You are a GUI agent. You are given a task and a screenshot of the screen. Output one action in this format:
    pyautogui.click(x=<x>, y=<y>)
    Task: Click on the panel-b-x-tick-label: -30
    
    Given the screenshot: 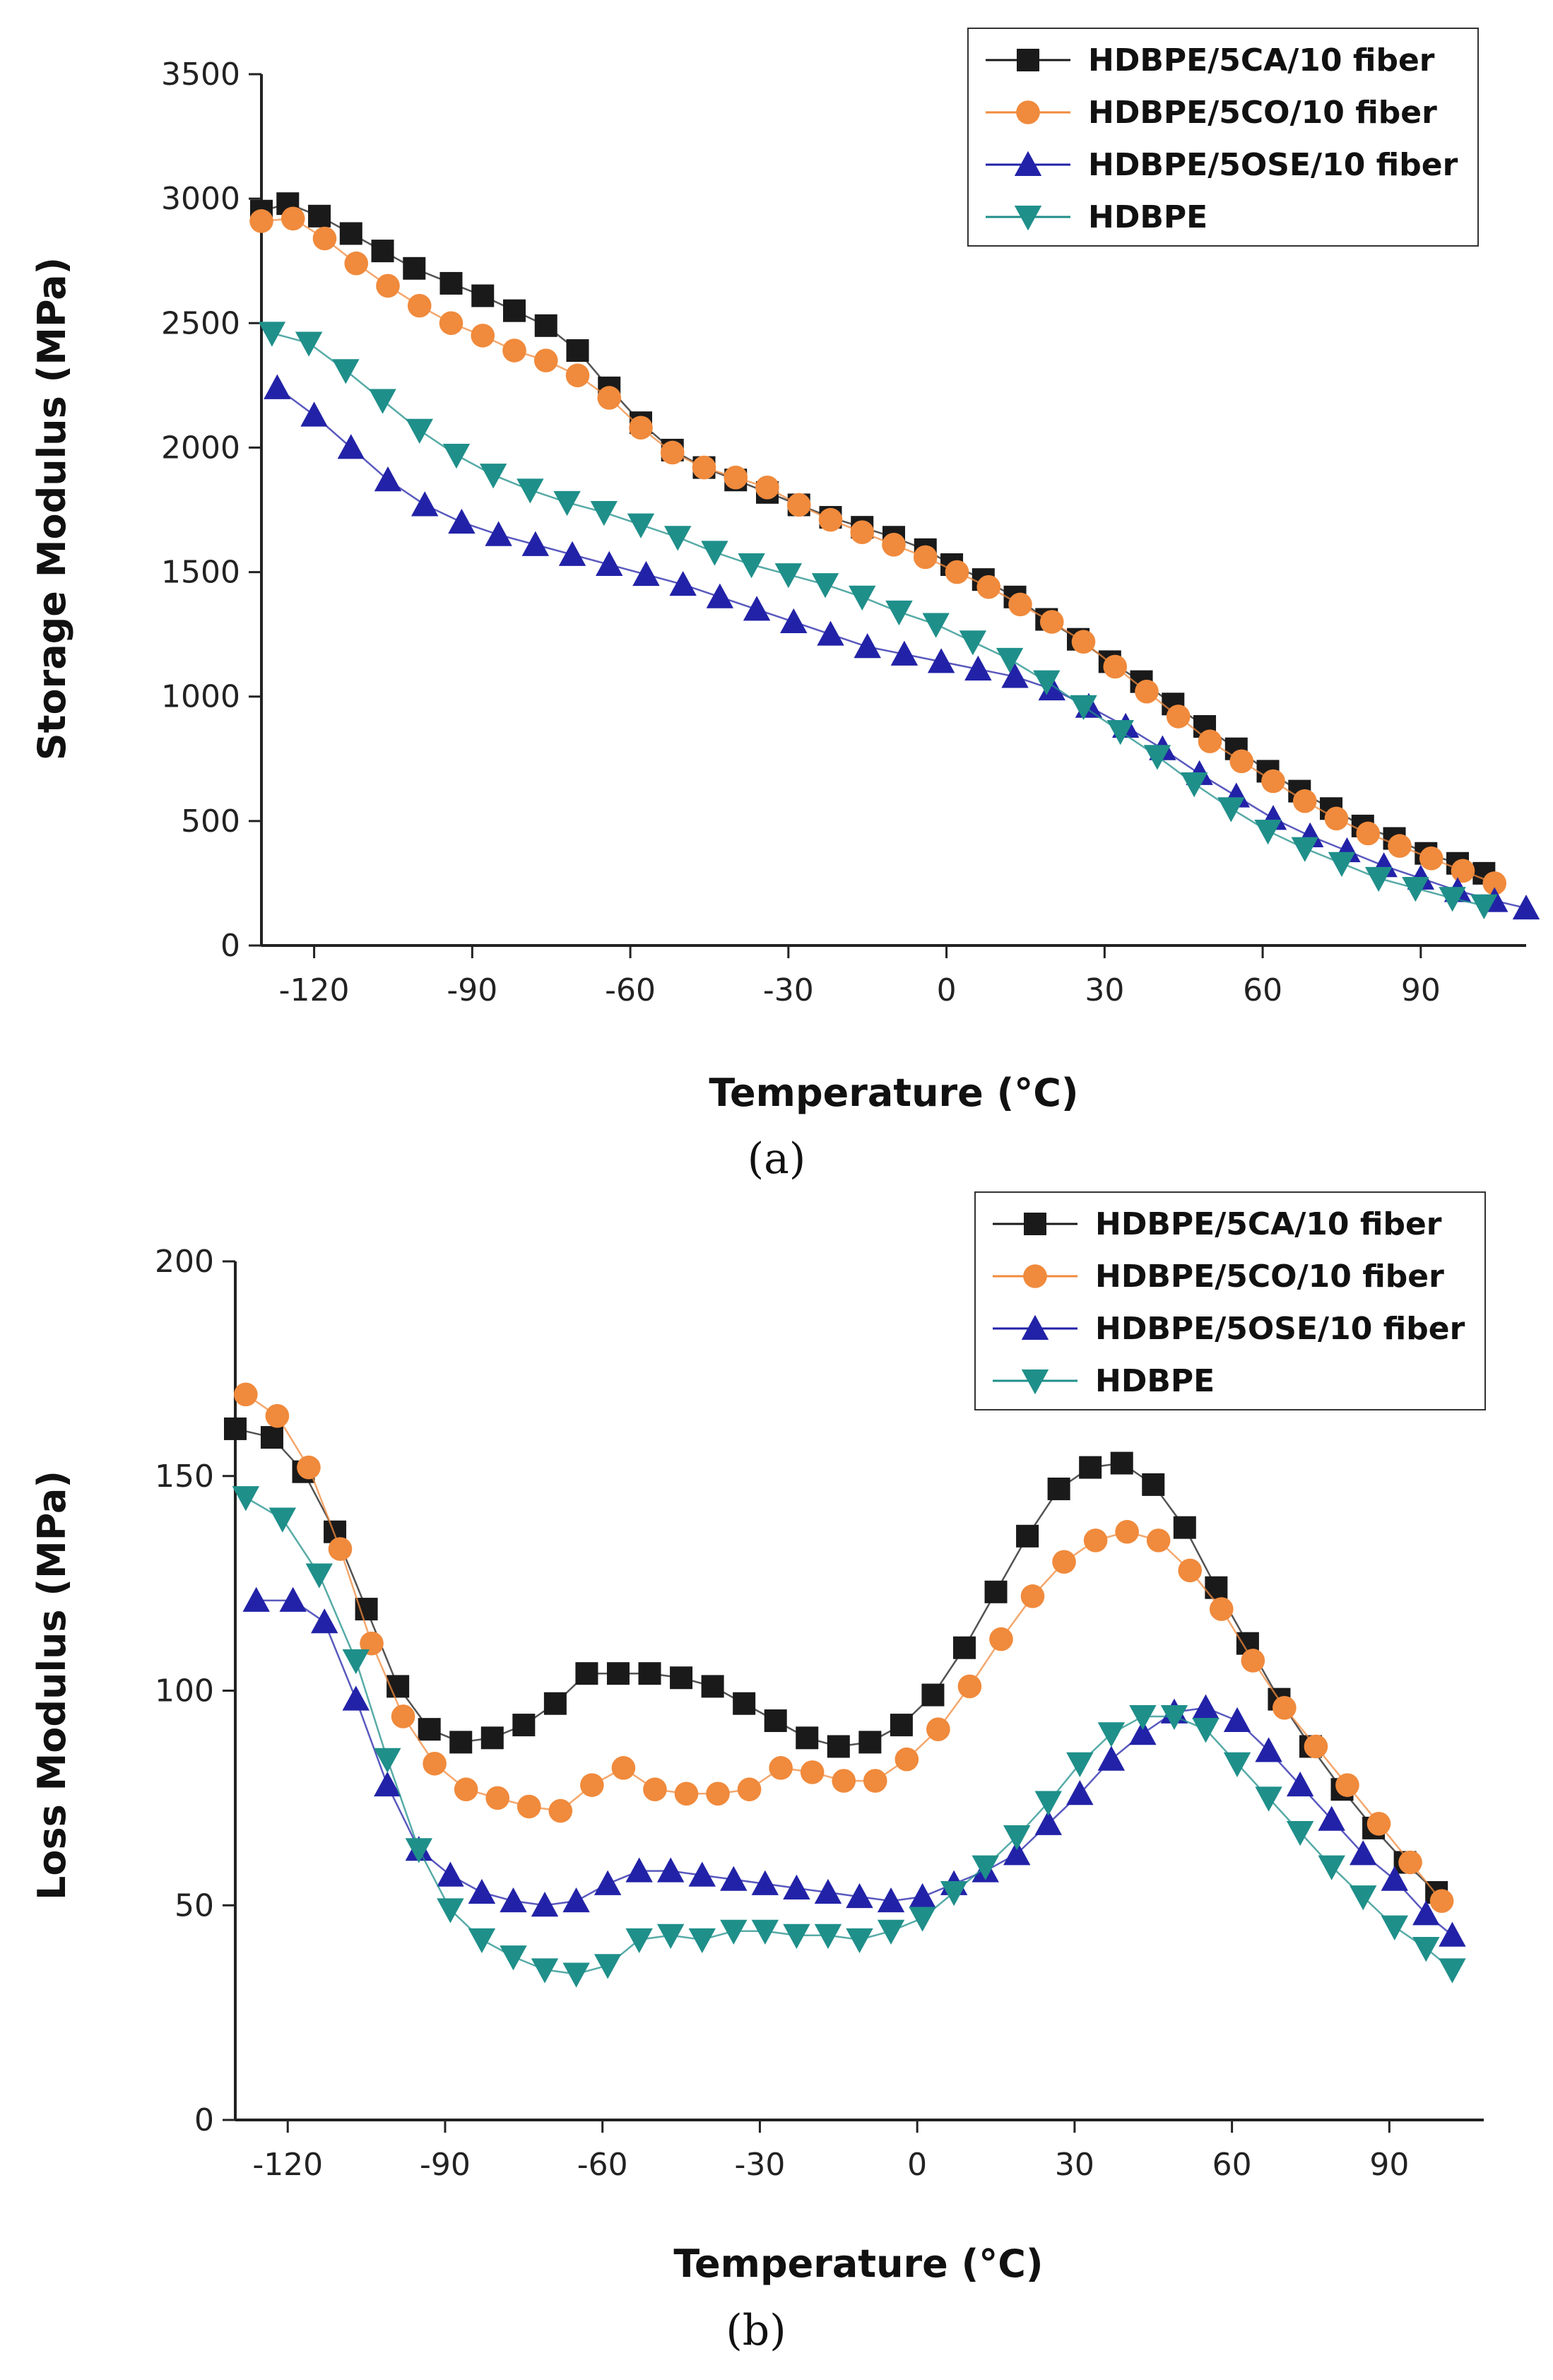 What is the action you would take?
    pyautogui.click(x=760, y=2165)
    